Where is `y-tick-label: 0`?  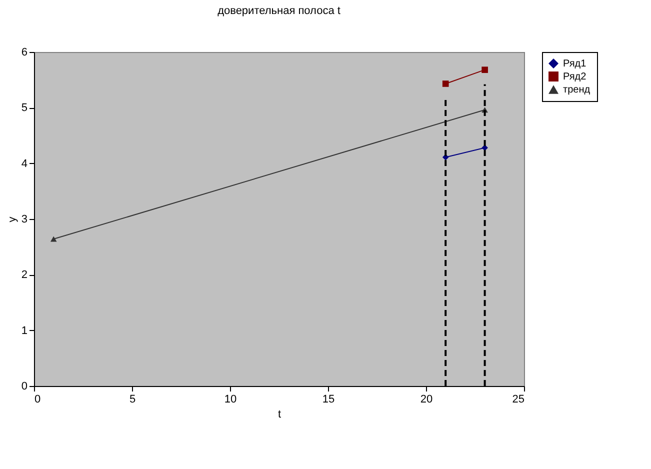 y-tick-label: 0 is located at coordinates (24, 386).